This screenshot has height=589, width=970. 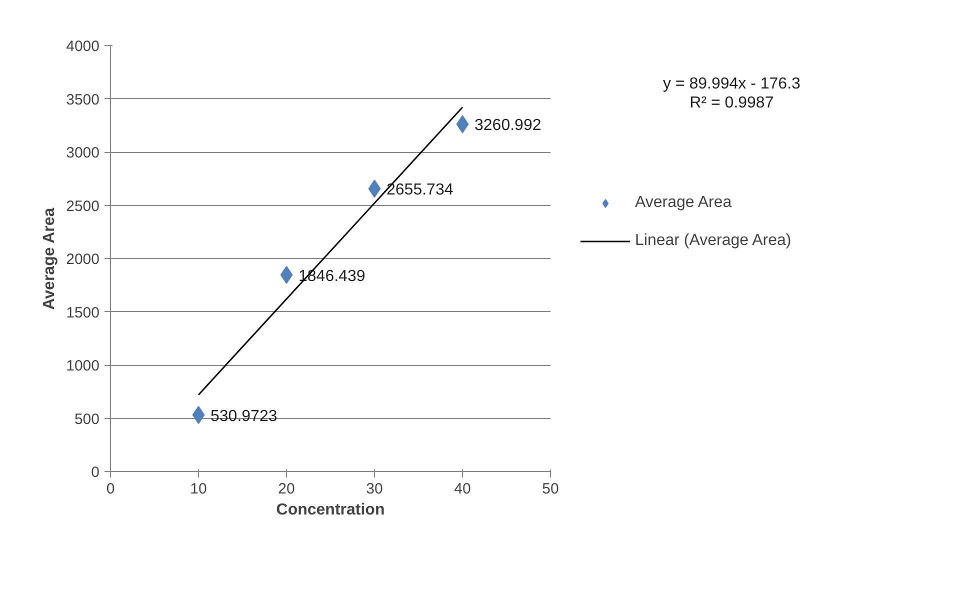 I want to click on y-tick-label: 3000, so click(x=83, y=153).